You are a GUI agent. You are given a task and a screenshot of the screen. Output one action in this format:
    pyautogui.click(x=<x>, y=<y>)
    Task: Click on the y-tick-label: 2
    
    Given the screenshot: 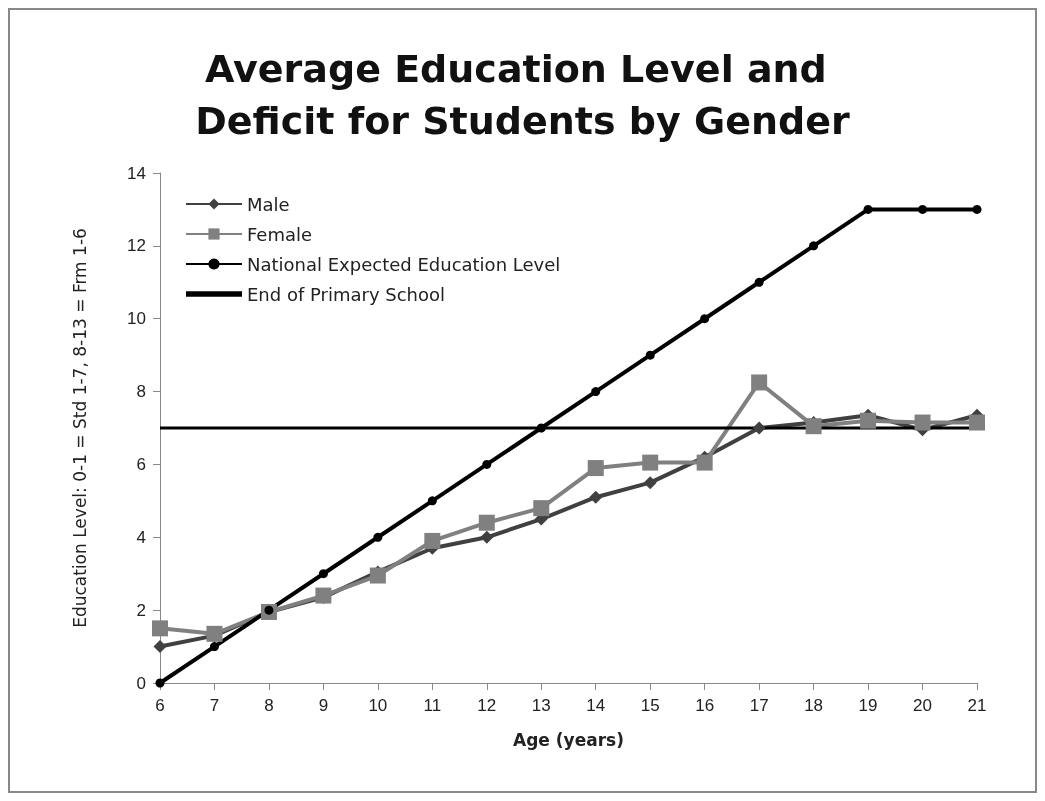 What is the action you would take?
    pyautogui.click(x=141, y=610)
    